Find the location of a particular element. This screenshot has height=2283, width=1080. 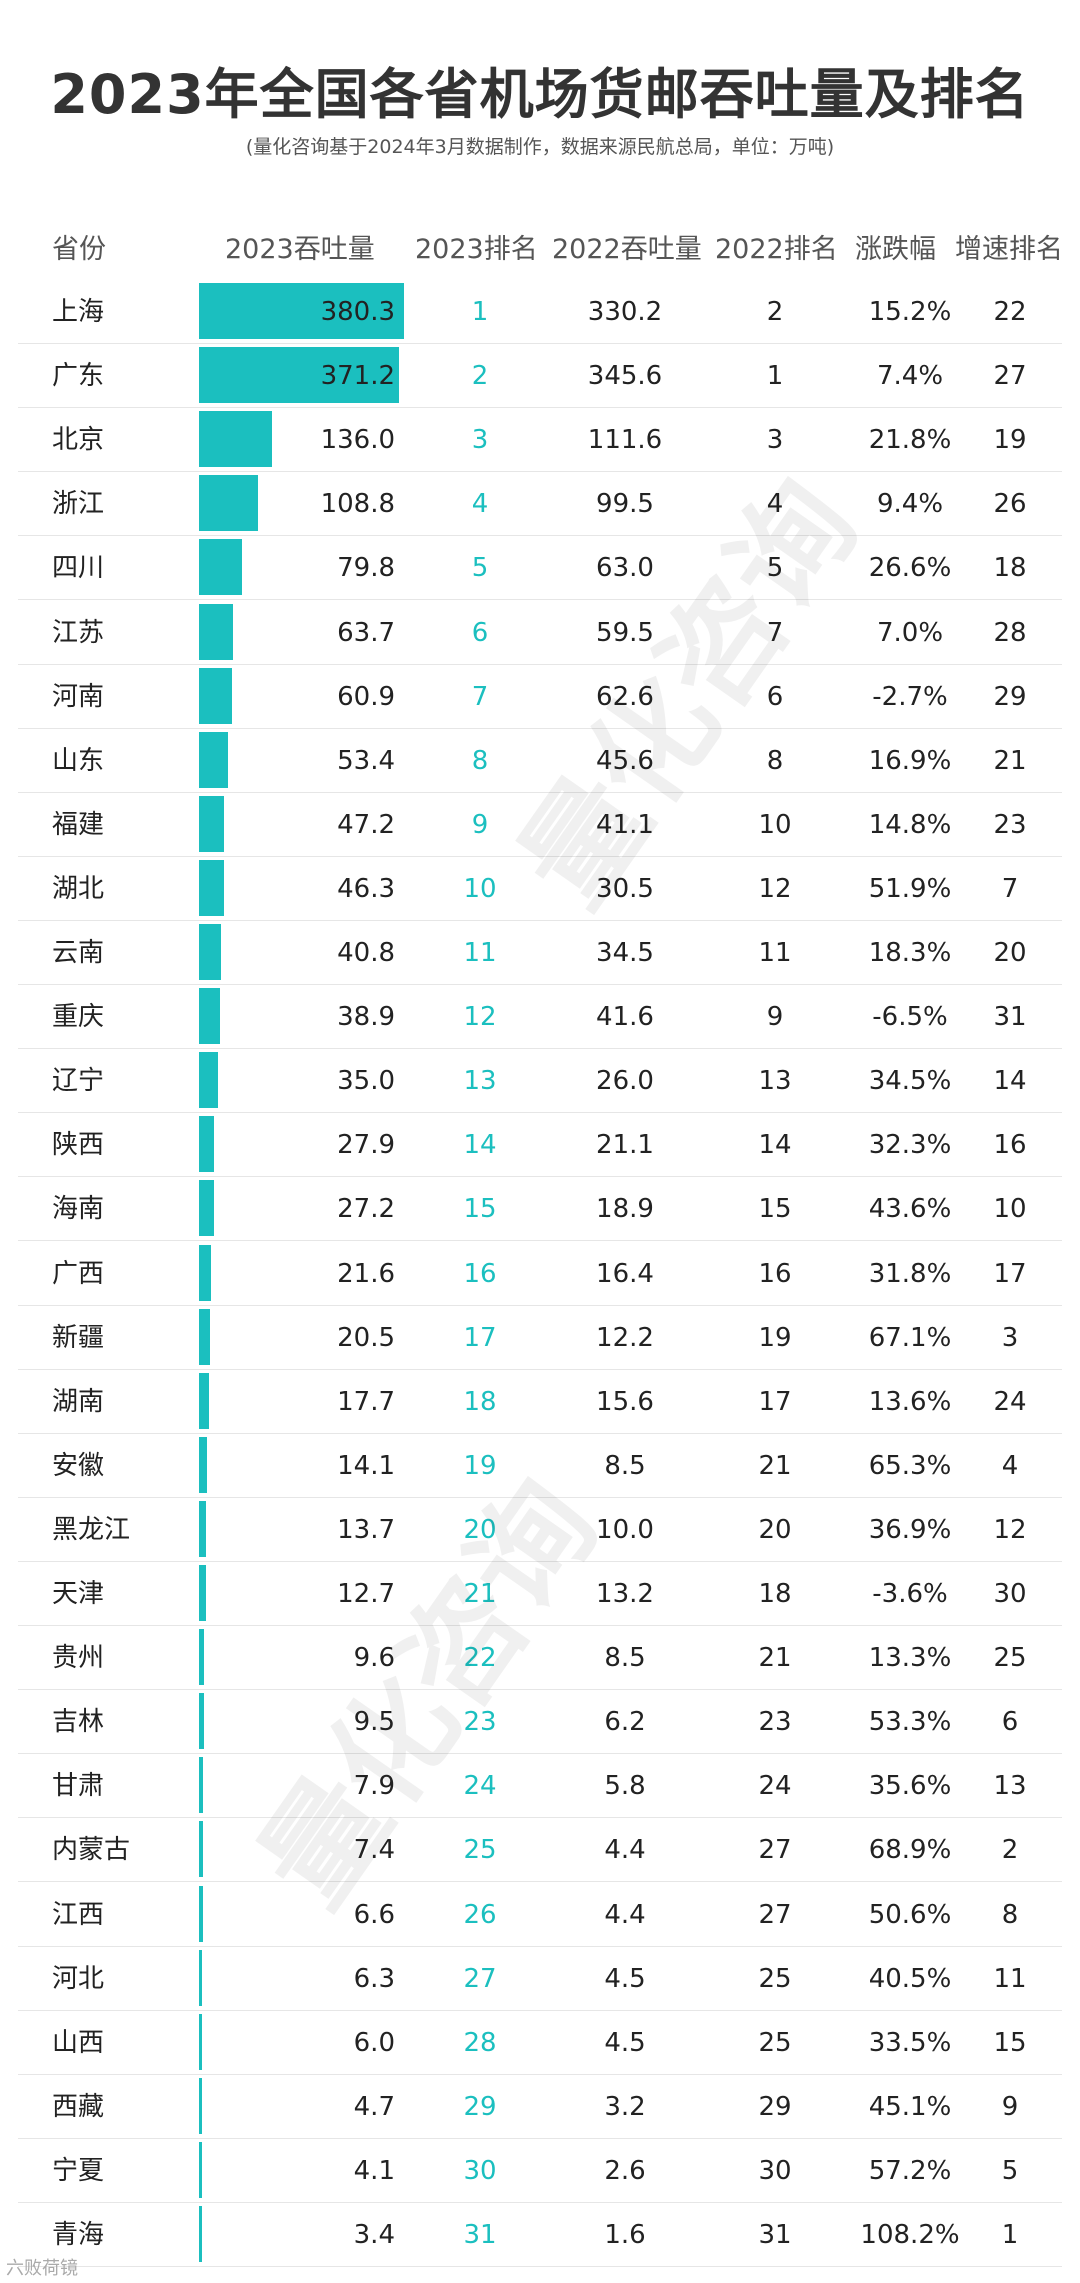

volume-2023-cell: 60.9 is located at coordinates (366, 696).